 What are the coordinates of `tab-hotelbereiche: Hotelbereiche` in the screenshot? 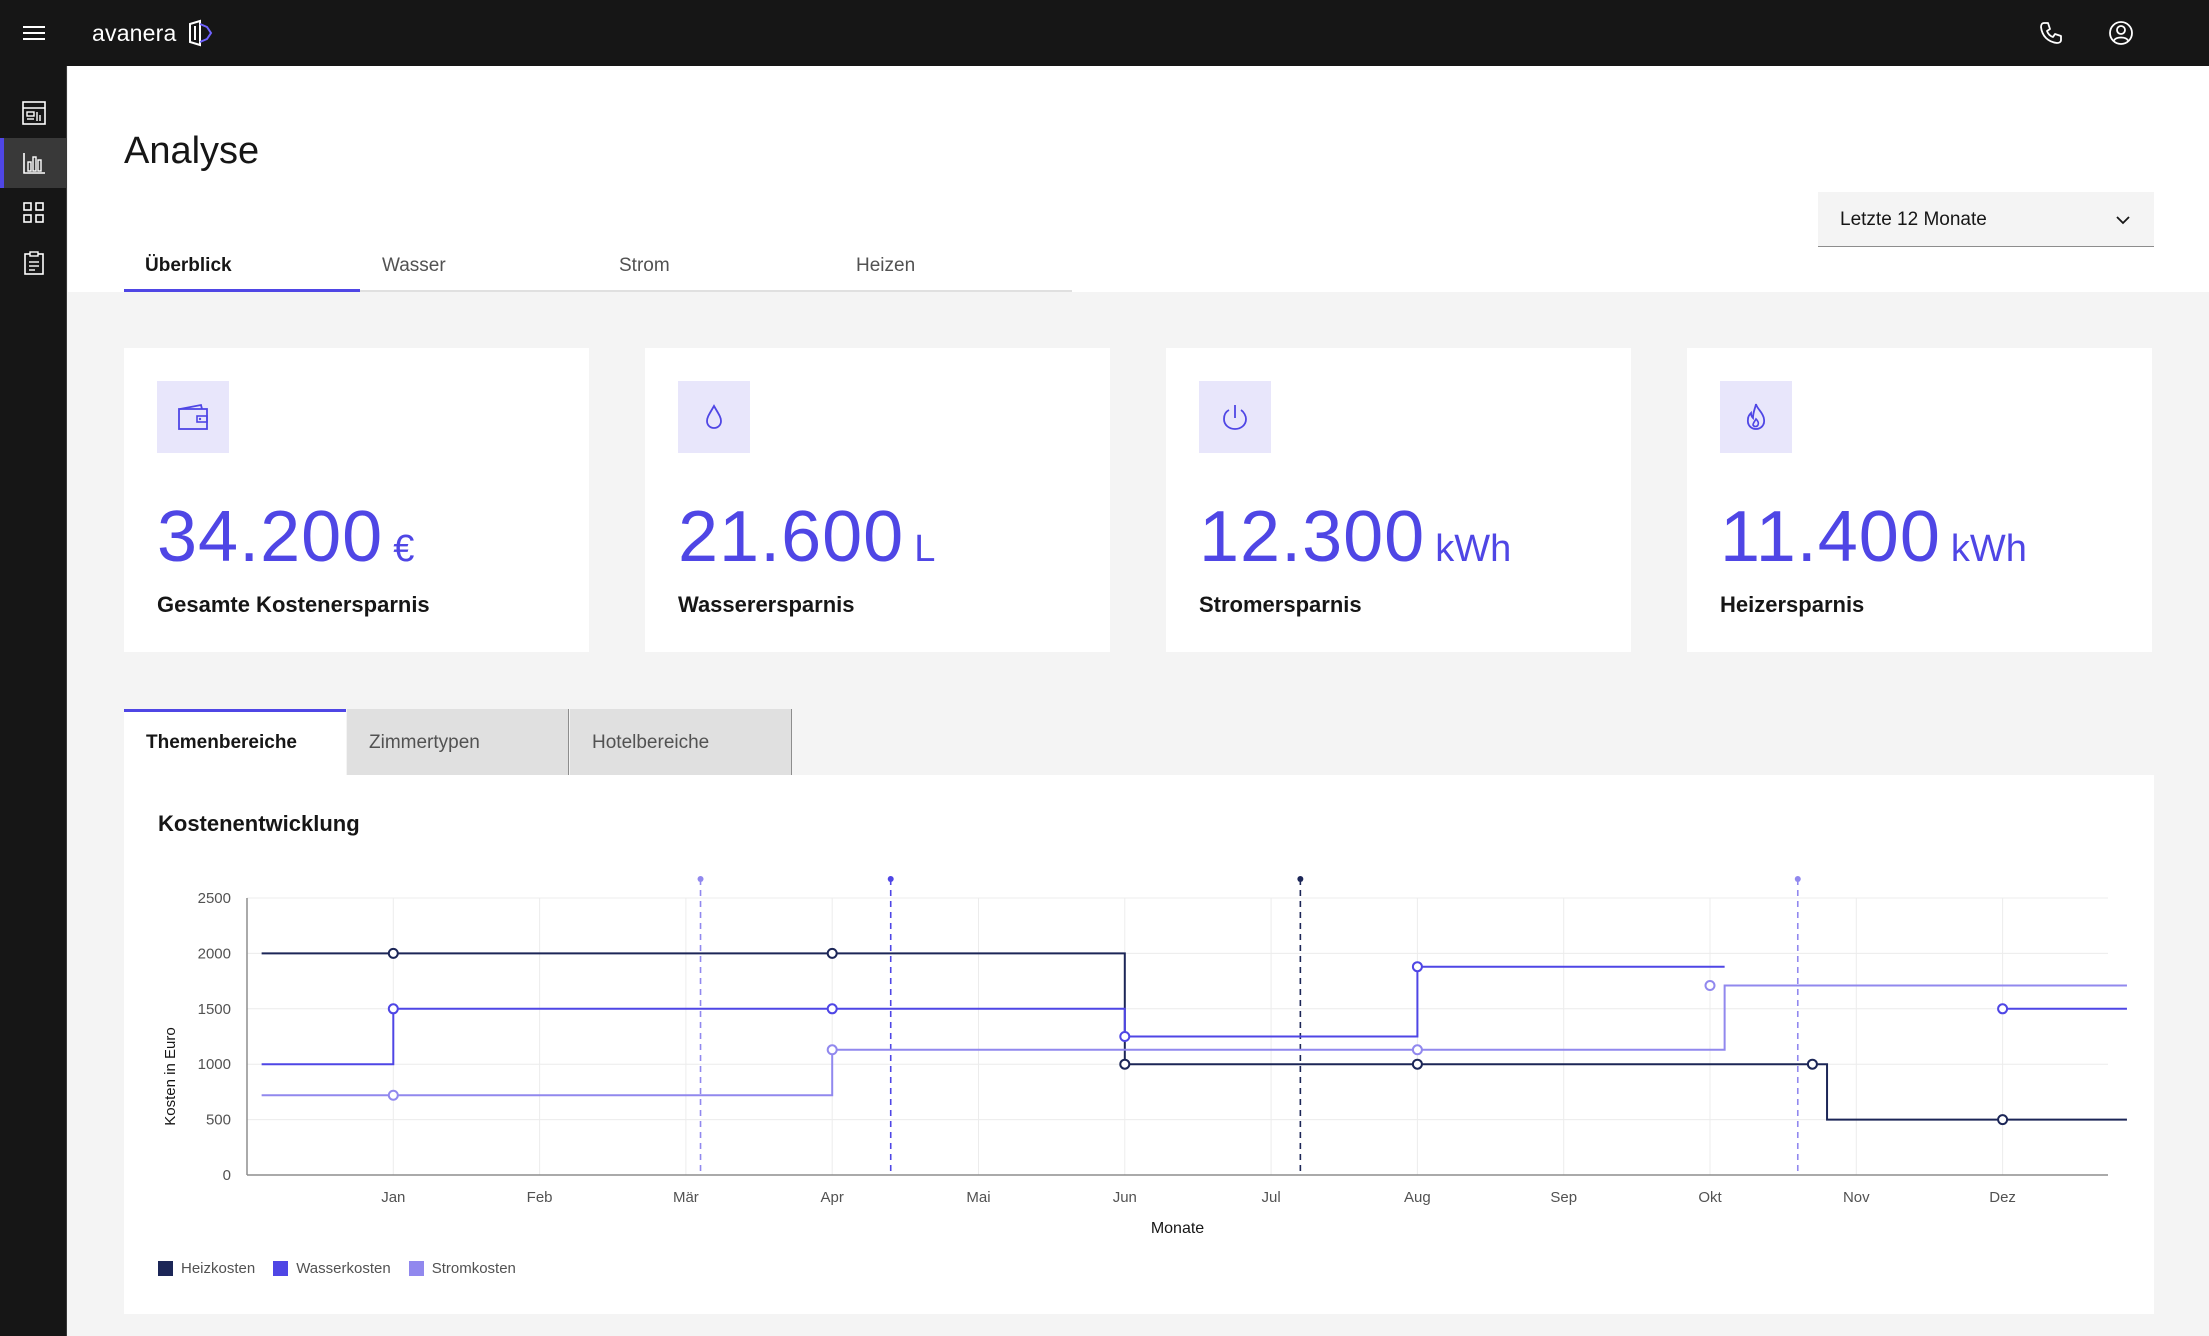 It's located at (681, 742).